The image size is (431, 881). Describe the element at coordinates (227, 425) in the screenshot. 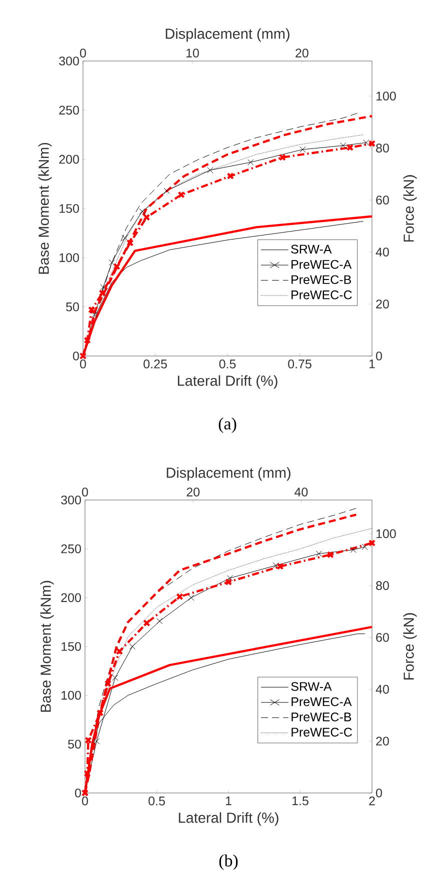

I see `text: (a)` at that location.